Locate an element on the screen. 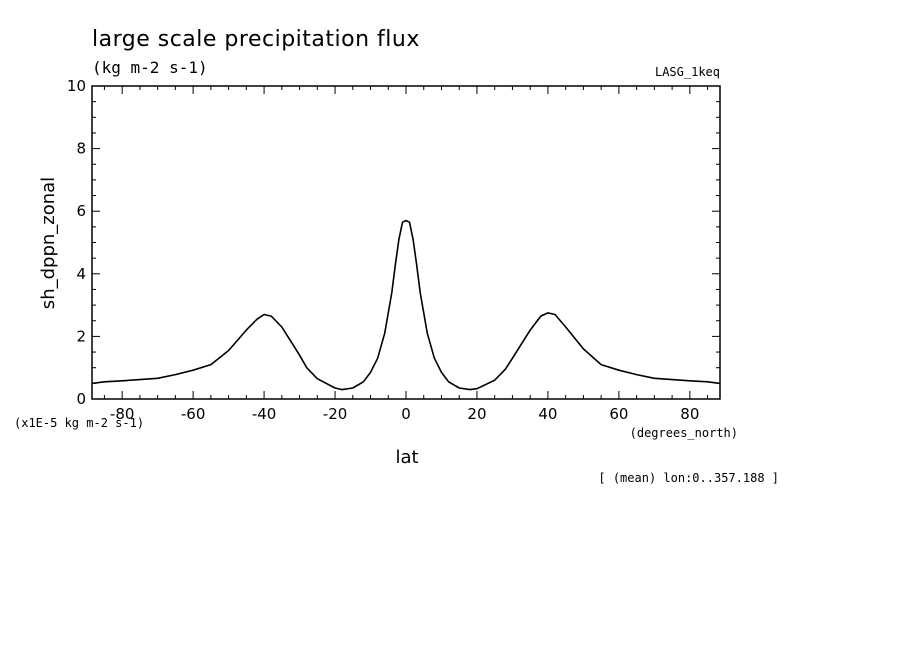  x-tick-label: -80 is located at coordinates (122, 414).